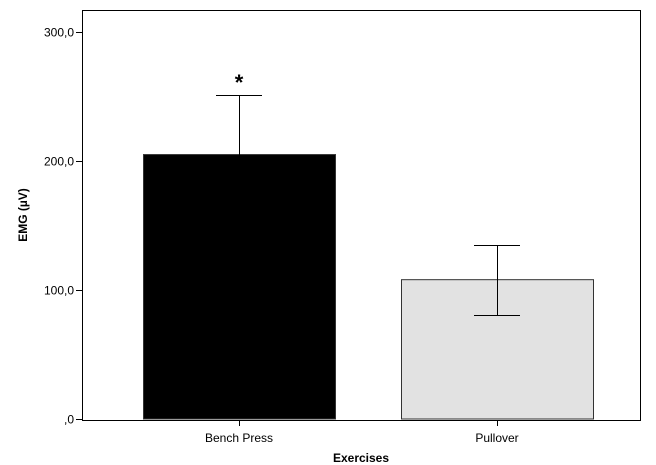 This screenshot has width=656, height=465. Describe the element at coordinates (239, 159) in the screenshot. I see `error-bar-bench-press` at that location.